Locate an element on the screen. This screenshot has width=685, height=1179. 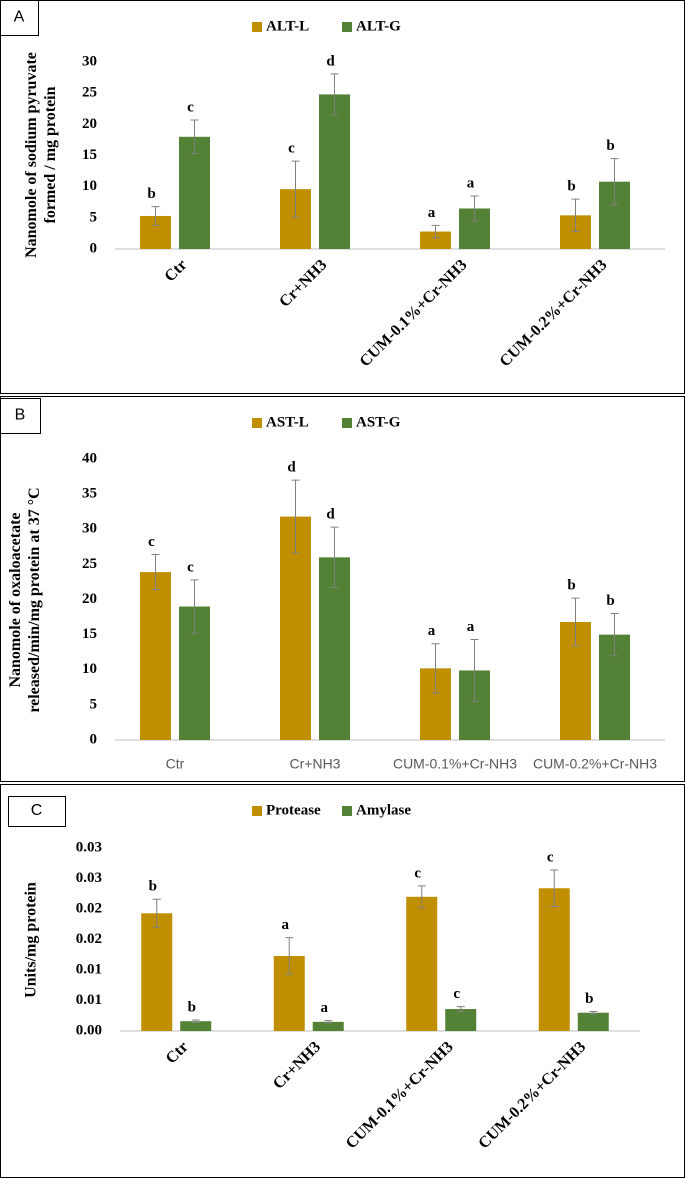
y-axis-label: released/min/mg protein at 37 °C is located at coordinates (34, 599).